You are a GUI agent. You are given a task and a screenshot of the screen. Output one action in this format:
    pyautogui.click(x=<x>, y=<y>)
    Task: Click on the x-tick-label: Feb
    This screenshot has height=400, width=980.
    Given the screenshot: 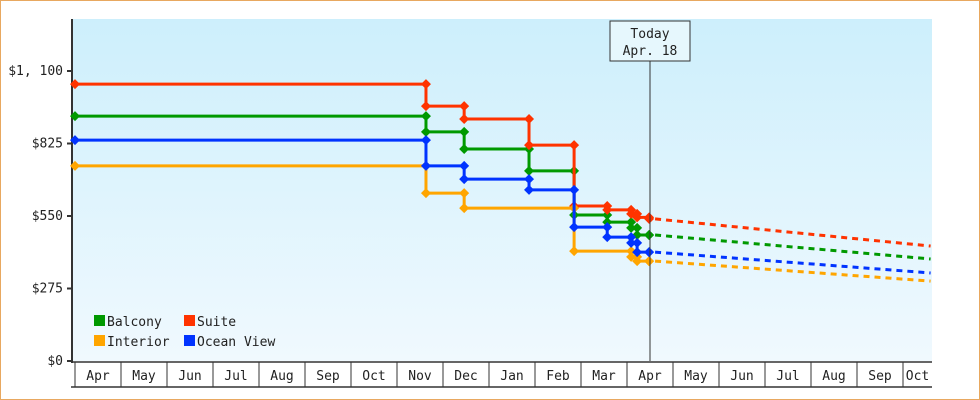 What is the action you would take?
    pyautogui.click(x=558, y=376)
    